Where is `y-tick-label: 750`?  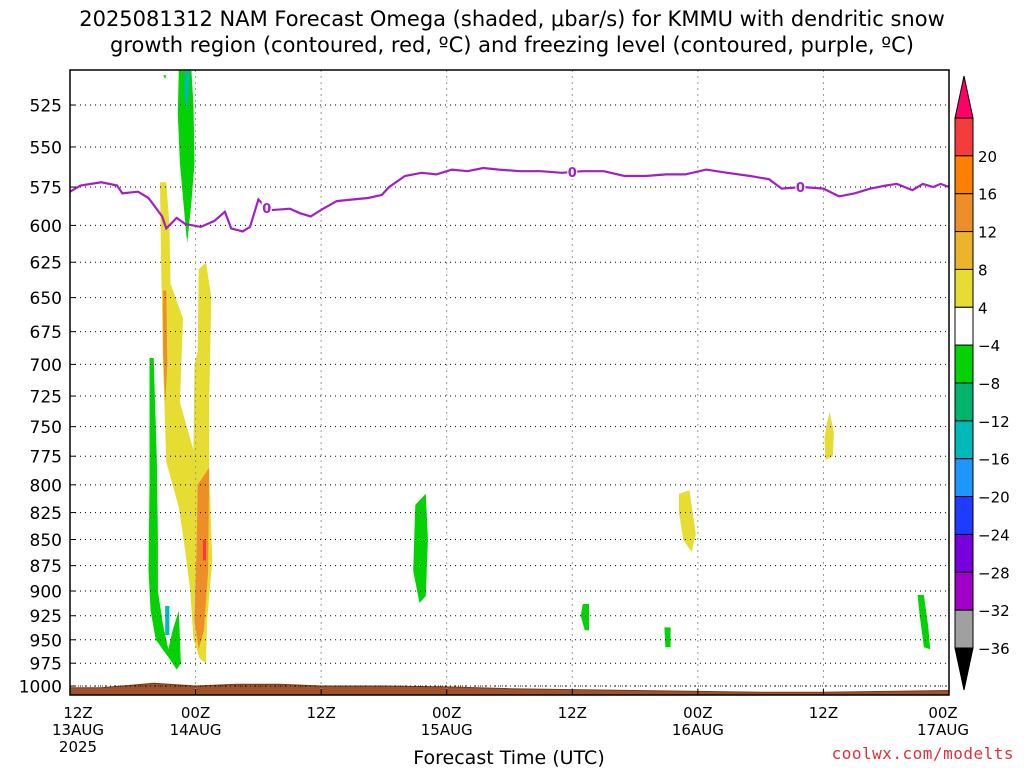
y-tick-label: 750 is located at coordinates (46, 428).